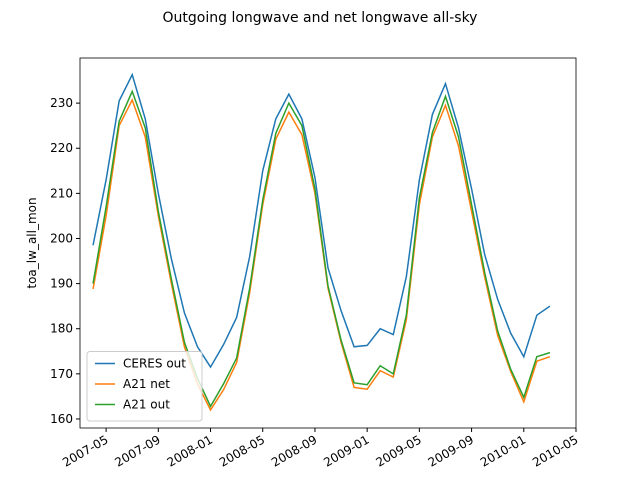  Describe the element at coordinates (61, 374) in the screenshot. I see `y-tick-label: 170` at that location.